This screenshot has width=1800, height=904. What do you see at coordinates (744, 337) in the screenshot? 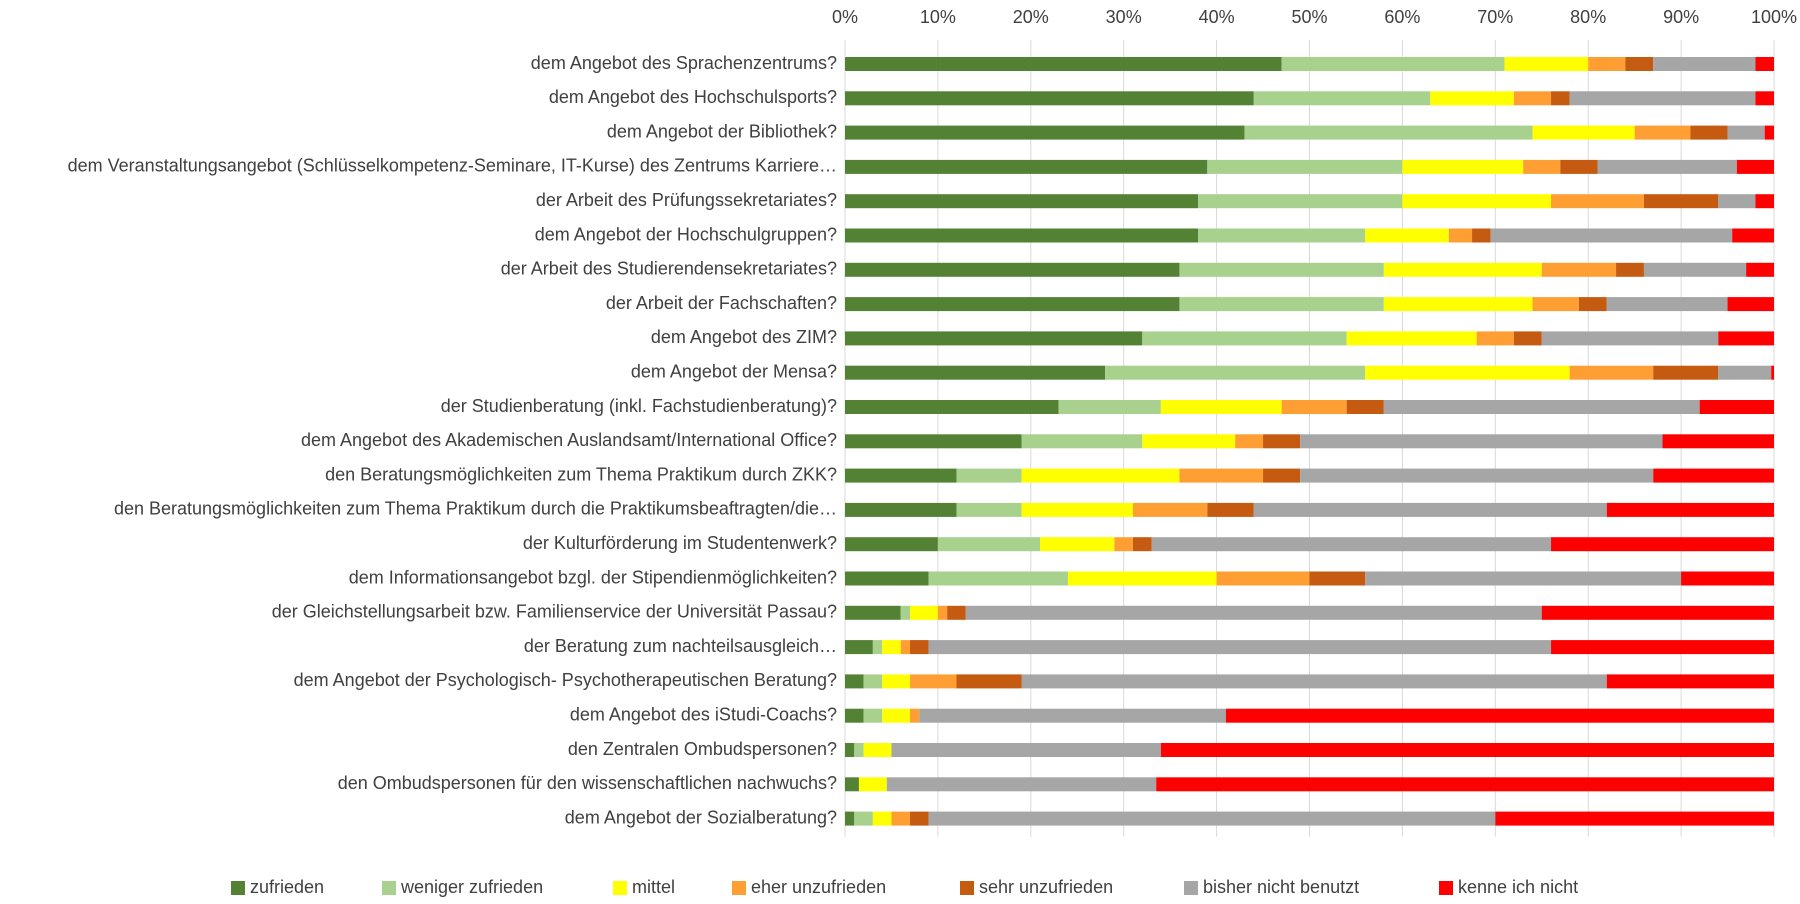
I see `y-tick-label: dem Angebot des ZIM?` at bounding box center [744, 337].